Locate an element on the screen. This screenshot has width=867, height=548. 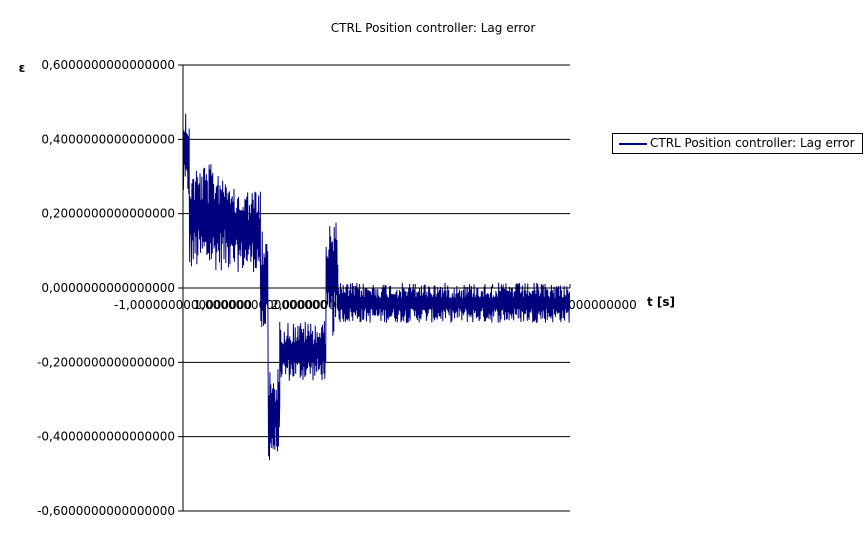
y-tick-label: -0,6000000000000000 is located at coordinates (106, 511).